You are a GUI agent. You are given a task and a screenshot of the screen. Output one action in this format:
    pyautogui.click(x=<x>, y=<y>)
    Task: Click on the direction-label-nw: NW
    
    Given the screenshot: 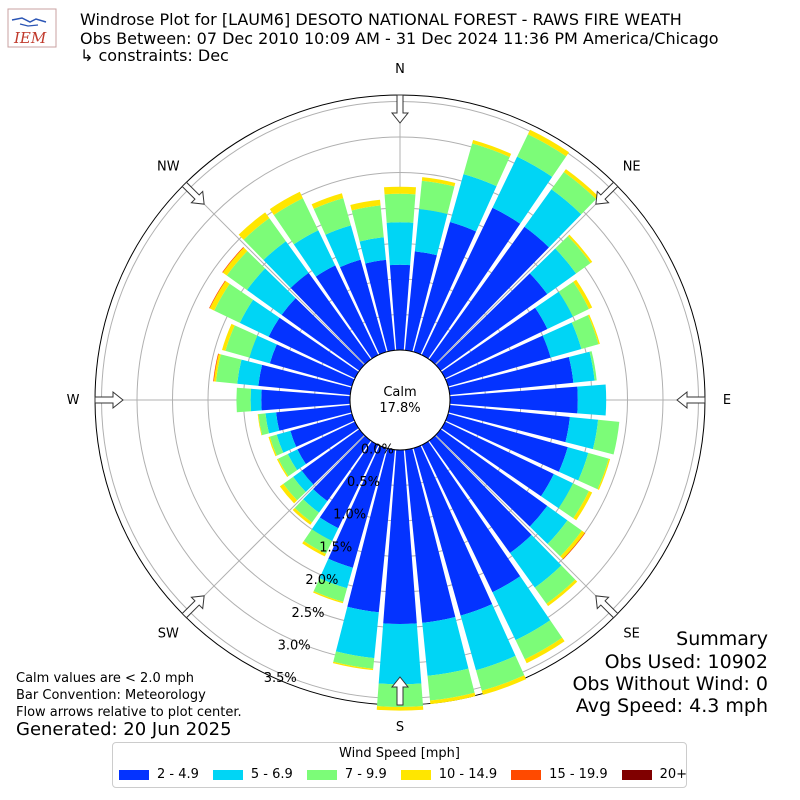 What is the action you would take?
    pyautogui.click(x=168, y=166)
    